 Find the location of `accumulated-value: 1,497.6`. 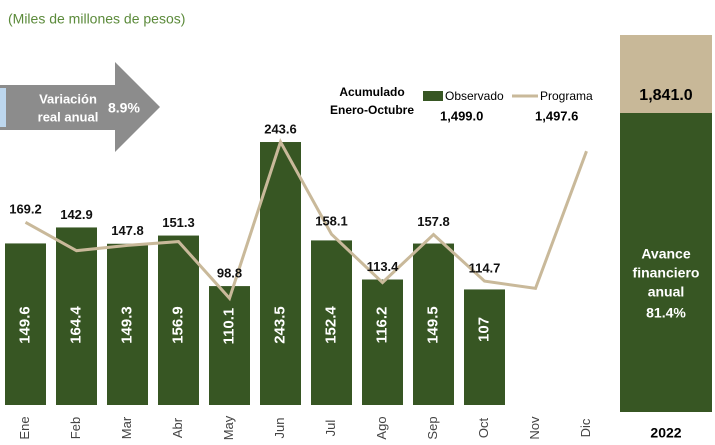

accumulated-value: 1,497.6 is located at coordinates (556, 115).